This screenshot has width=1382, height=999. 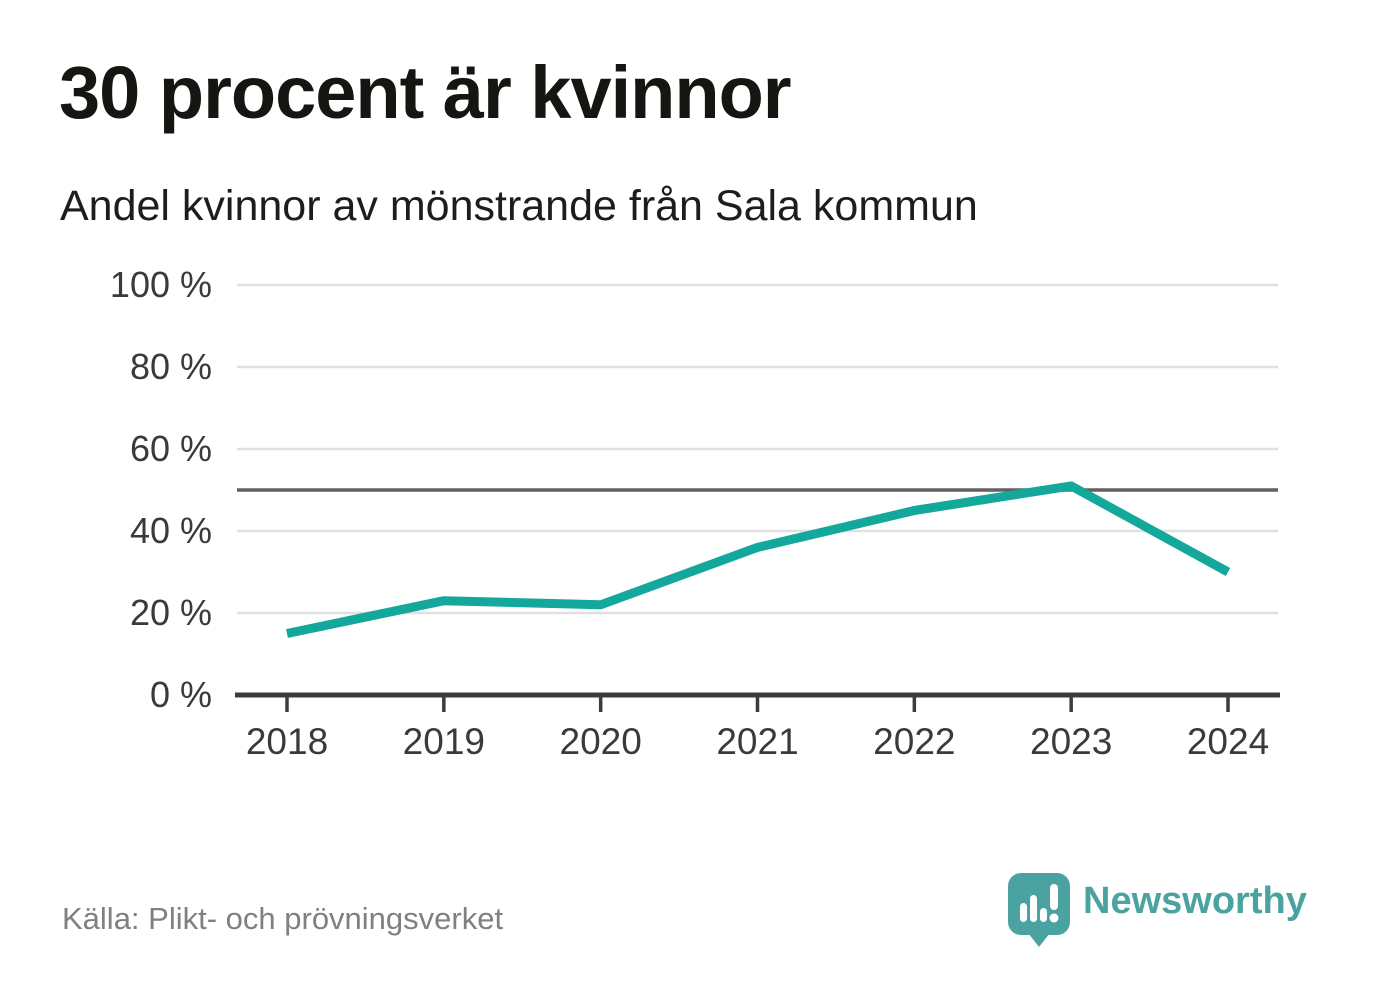 I want to click on x-tick-label-2023: 2023, so click(x=1071, y=741).